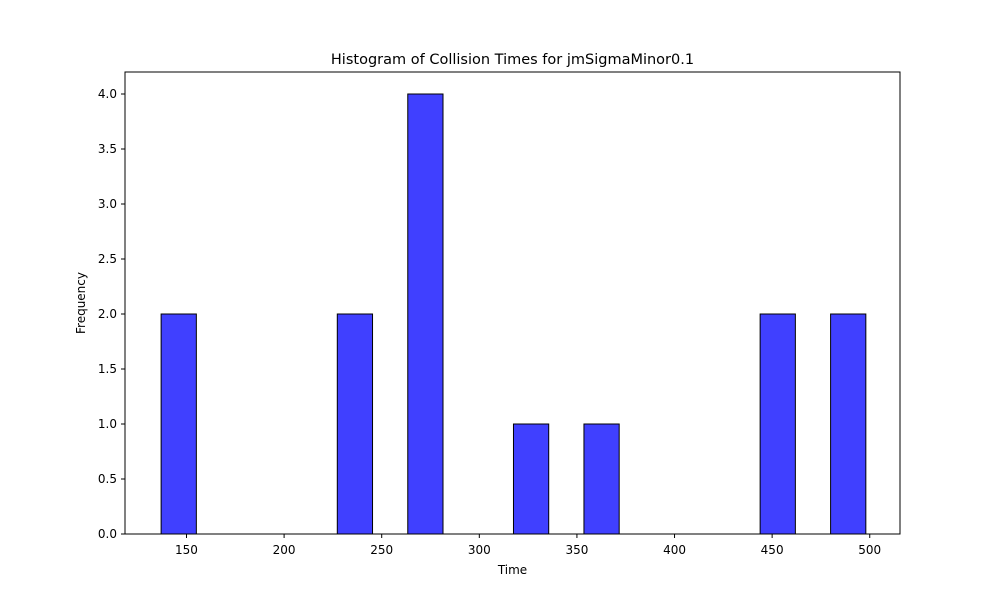 This screenshot has height=600, width=1000. What do you see at coordinates (186, 550) in the screenshot?
I see `x-tick-label: 150` at bounding box center [186, 550].